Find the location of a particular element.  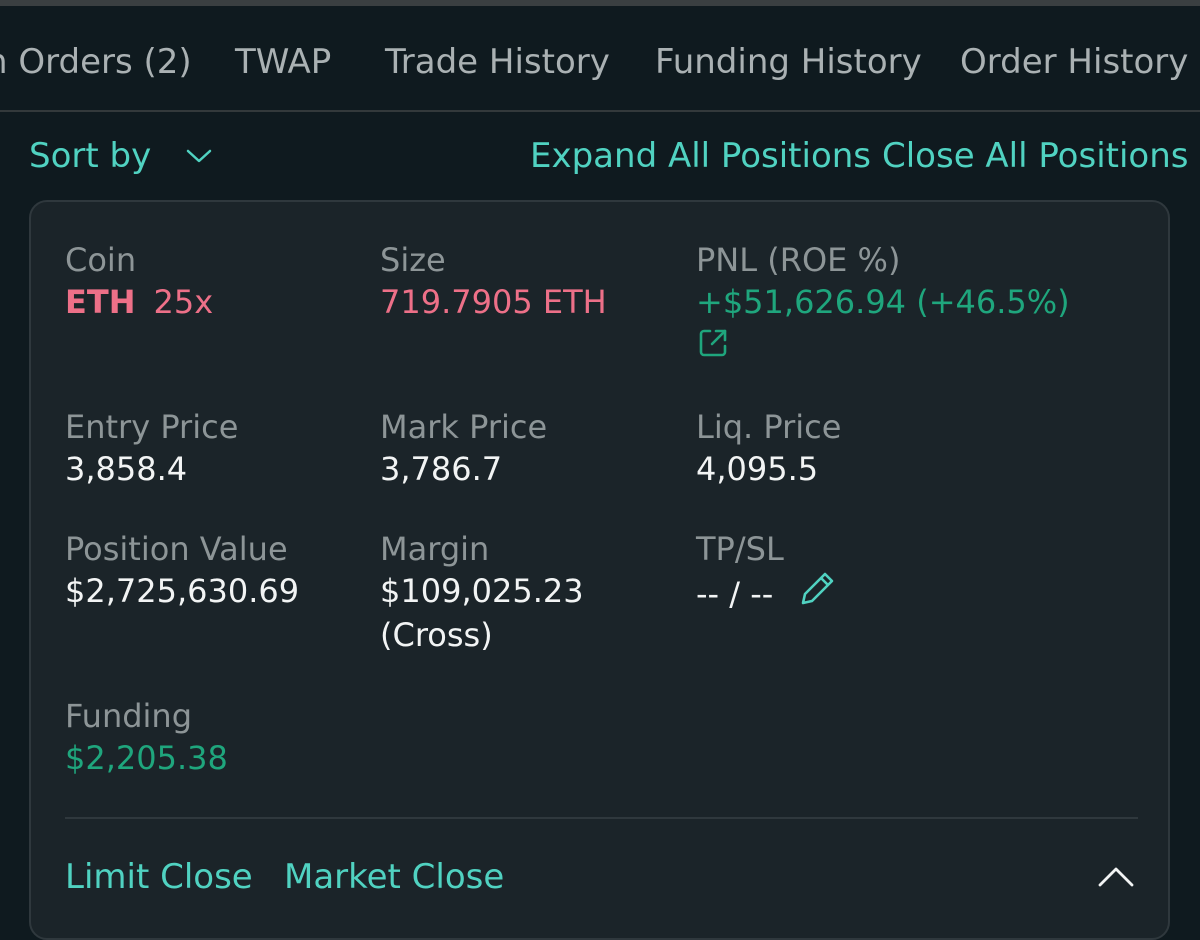

chevron-down-icon is located at coordinates (199, 156).